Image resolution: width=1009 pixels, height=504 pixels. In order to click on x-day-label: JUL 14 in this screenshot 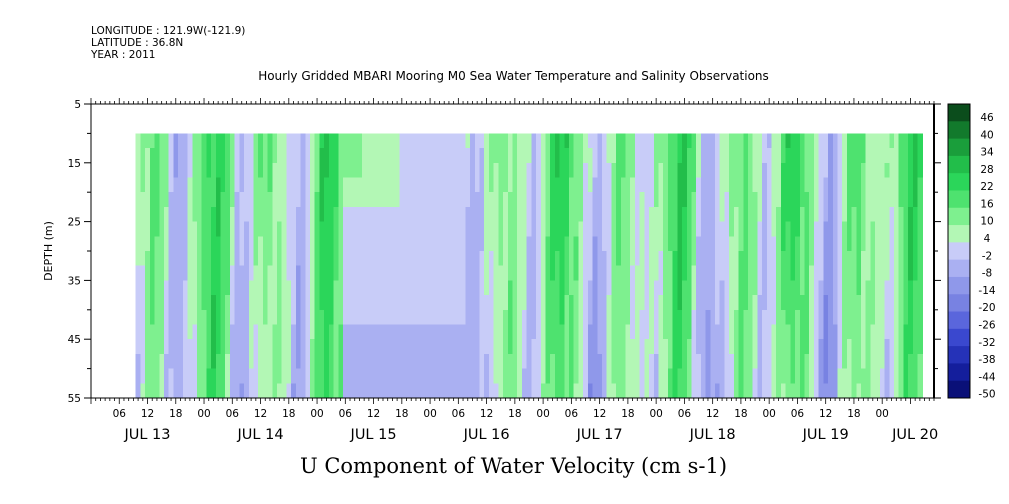, I will do `click(260, 435)`.